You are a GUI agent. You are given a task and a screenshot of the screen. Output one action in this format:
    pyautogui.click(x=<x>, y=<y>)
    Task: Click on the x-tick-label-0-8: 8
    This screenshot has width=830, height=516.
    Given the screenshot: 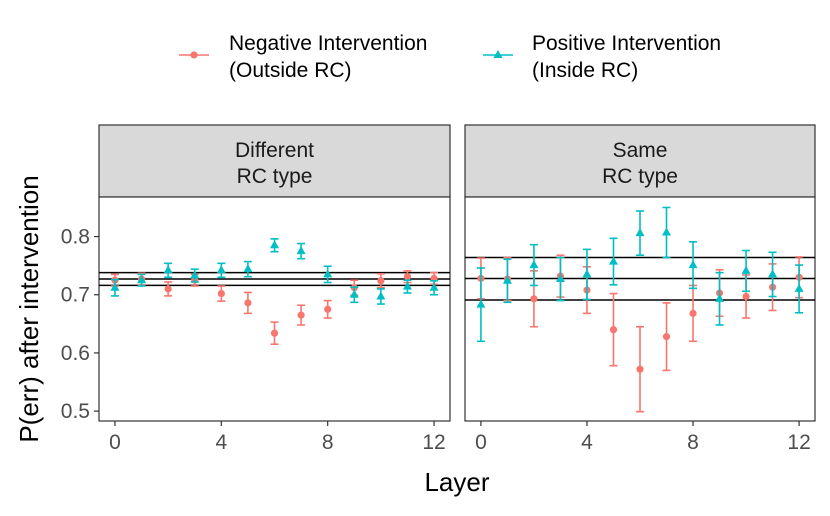 What is the action you would take?
    pyautogui.click(x=328, y=442)
    